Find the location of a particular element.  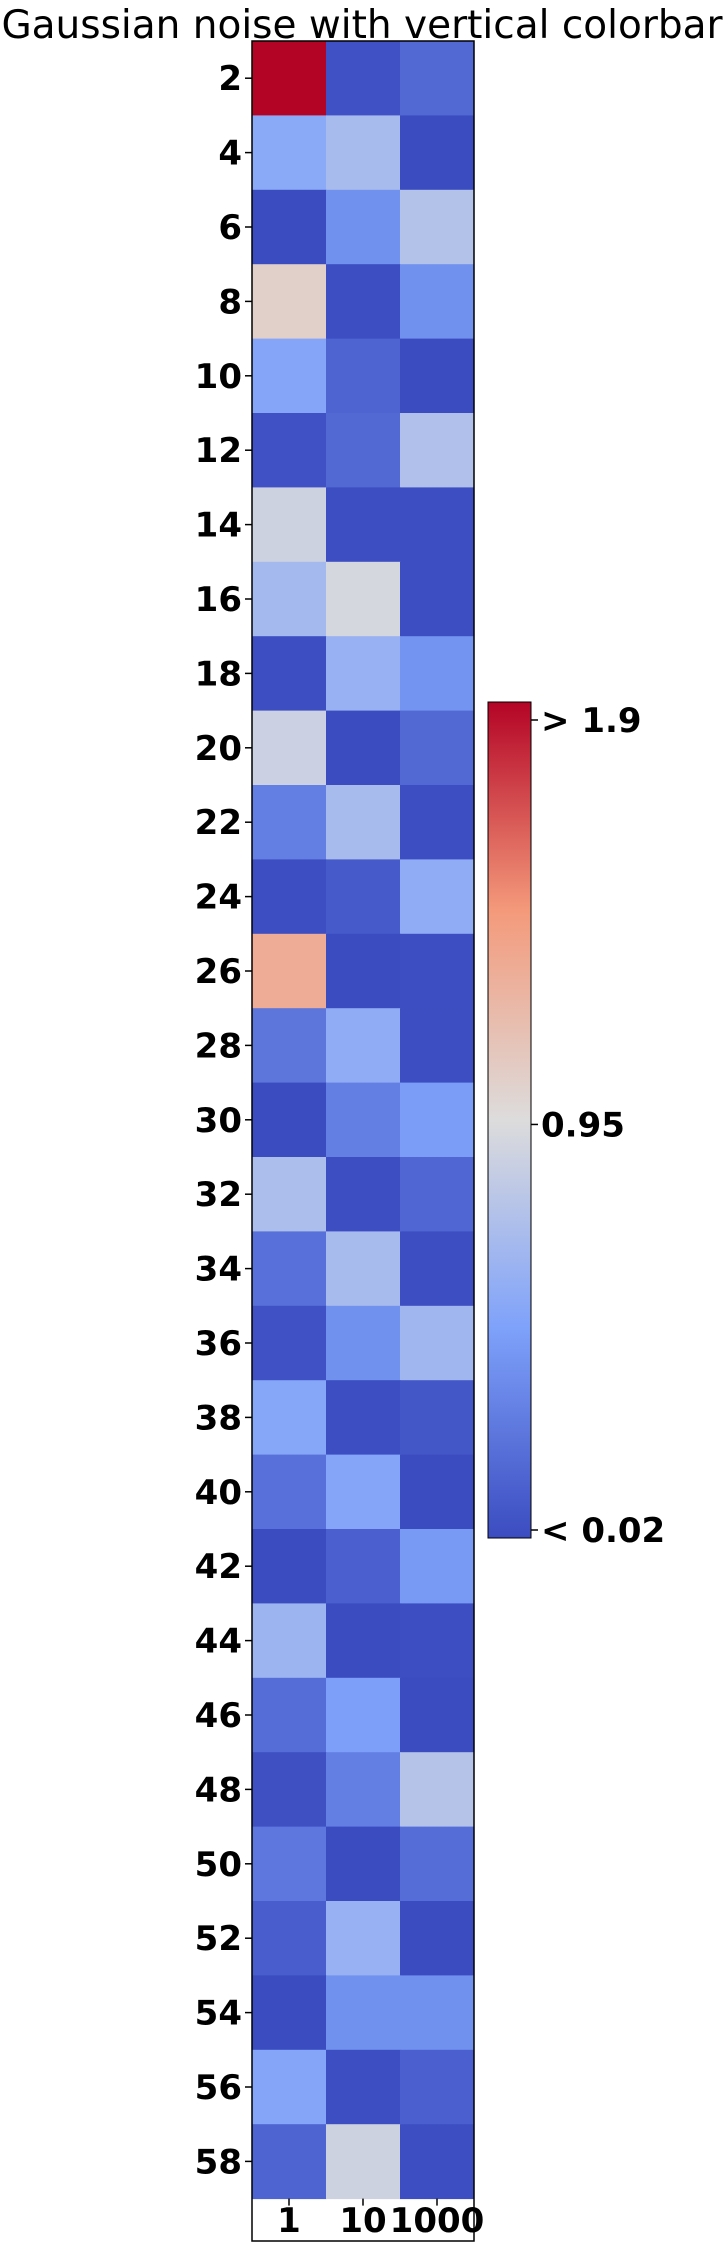

y-tick-label: 22 is located at coordinates (218, 823).